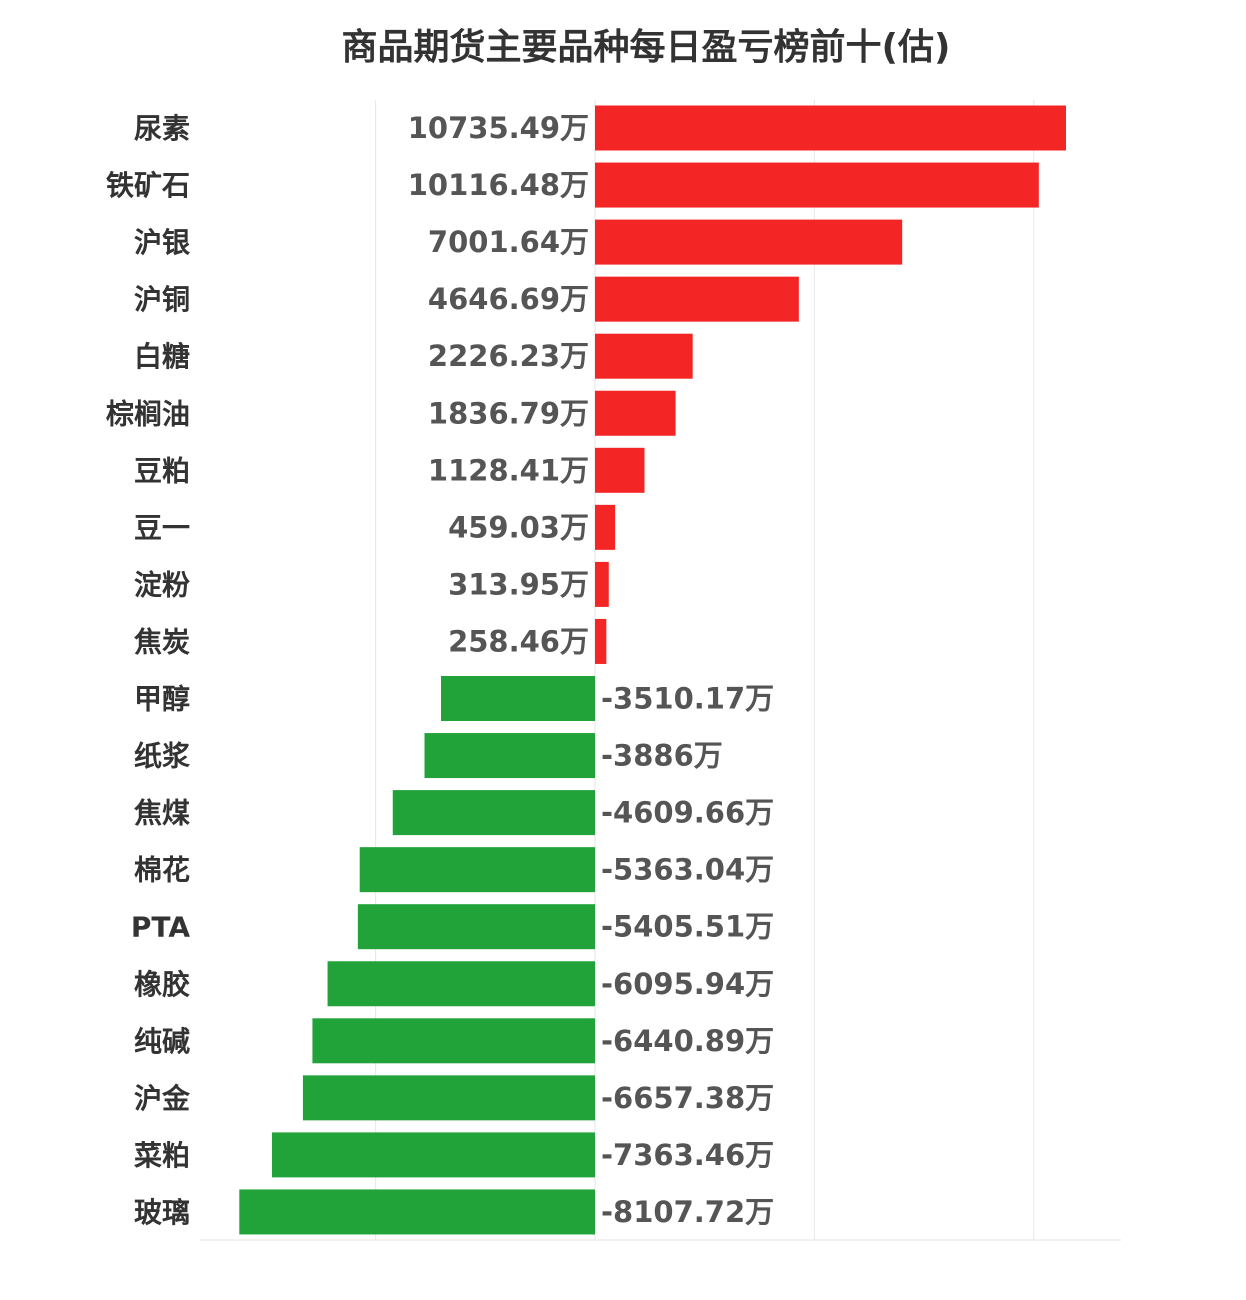 The image size is (1246, 1300). I want to click on value-label: 10735.49万, so click(498, 128).